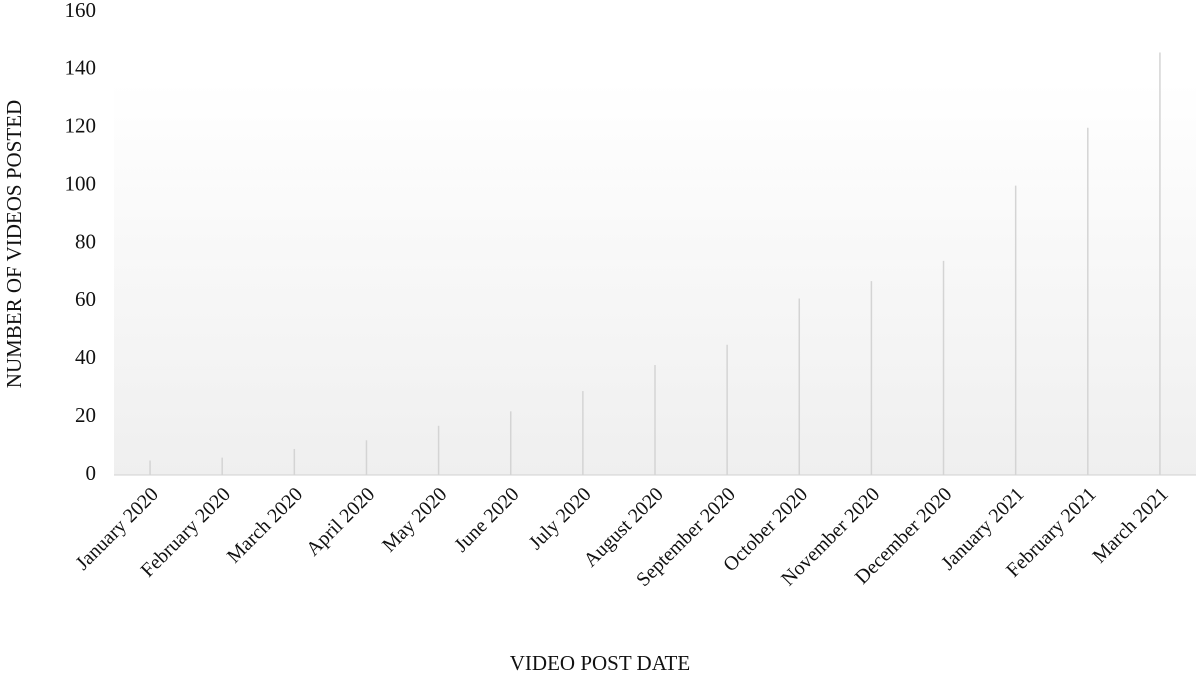 The width and height of the screenshot is (1200, 684). I want to click on y-tick-label: 140, so click(81, 68).